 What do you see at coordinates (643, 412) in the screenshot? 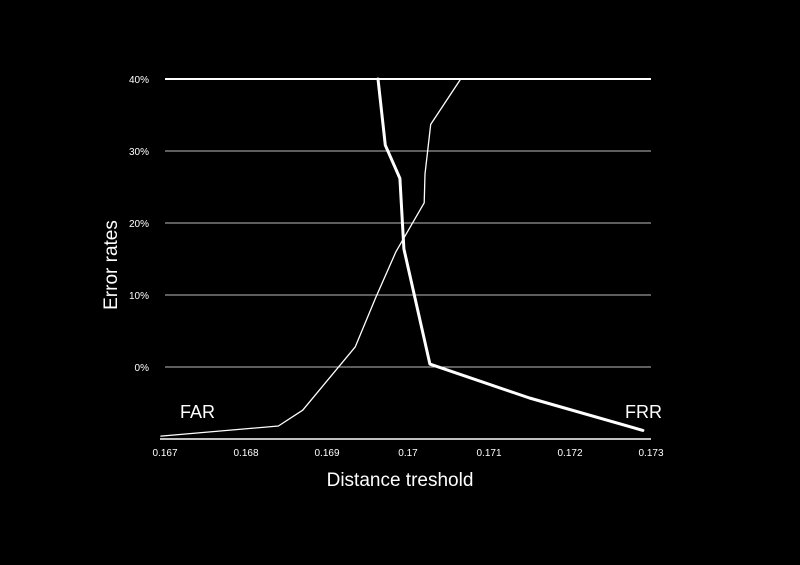
I see `frr-label: FRR` at bounding box center [643, 412].